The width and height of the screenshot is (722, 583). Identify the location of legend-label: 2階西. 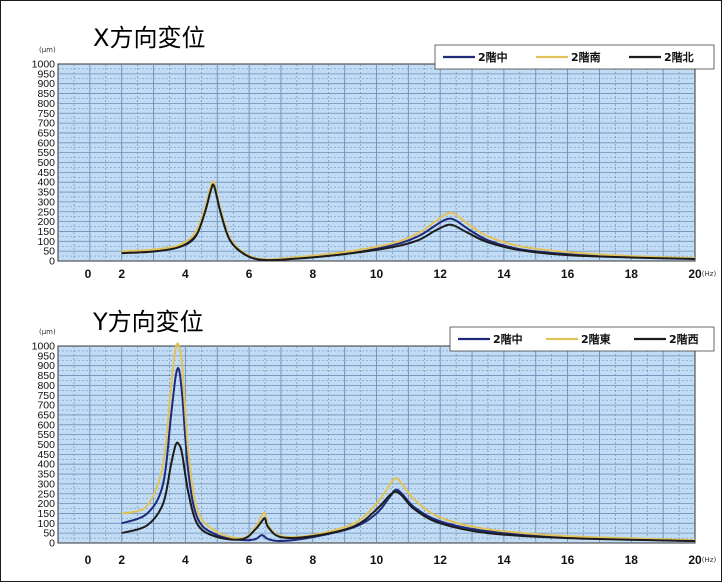
(684, 339).